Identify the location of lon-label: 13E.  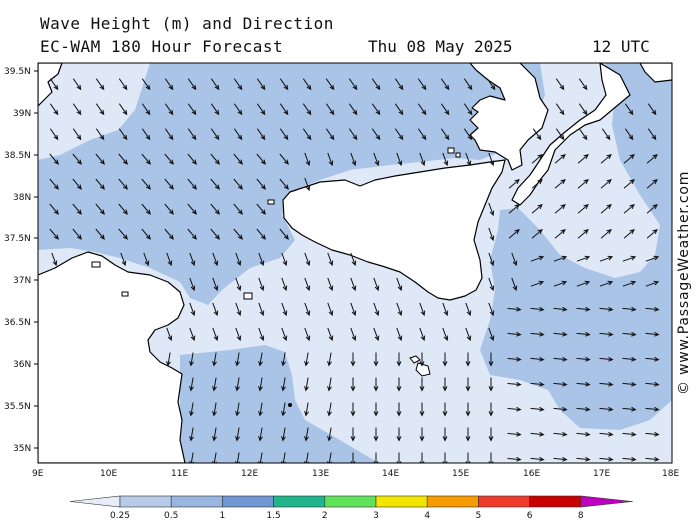
(320, 474).